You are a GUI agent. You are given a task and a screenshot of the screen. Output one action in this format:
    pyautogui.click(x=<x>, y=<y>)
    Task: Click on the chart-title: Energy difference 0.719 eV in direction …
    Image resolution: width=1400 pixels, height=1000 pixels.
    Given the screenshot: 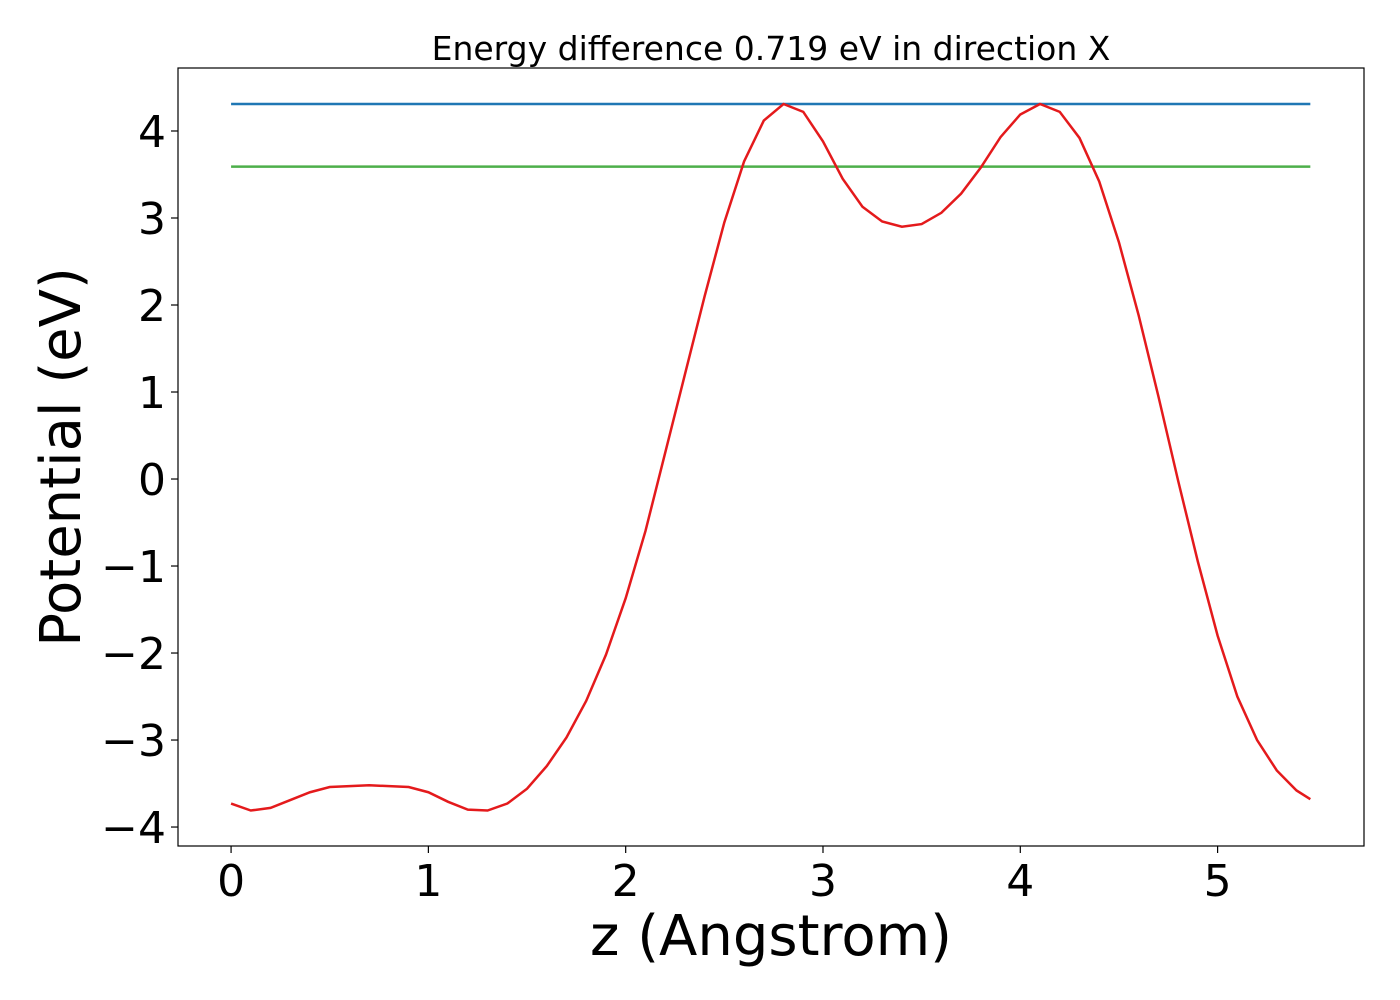 What is the action you would take?
    pyautogui.click(x=771, y=48)
    